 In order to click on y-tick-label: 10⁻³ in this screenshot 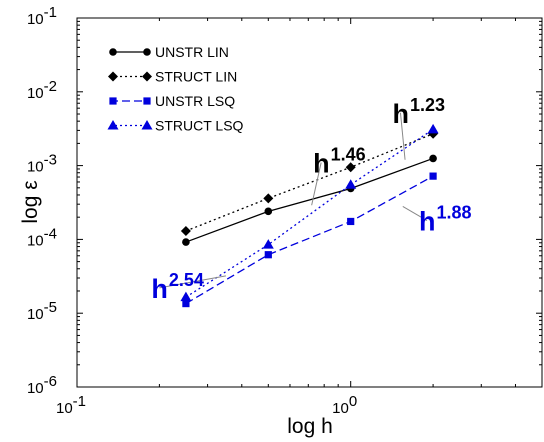, I will do `click(42, 164)`.